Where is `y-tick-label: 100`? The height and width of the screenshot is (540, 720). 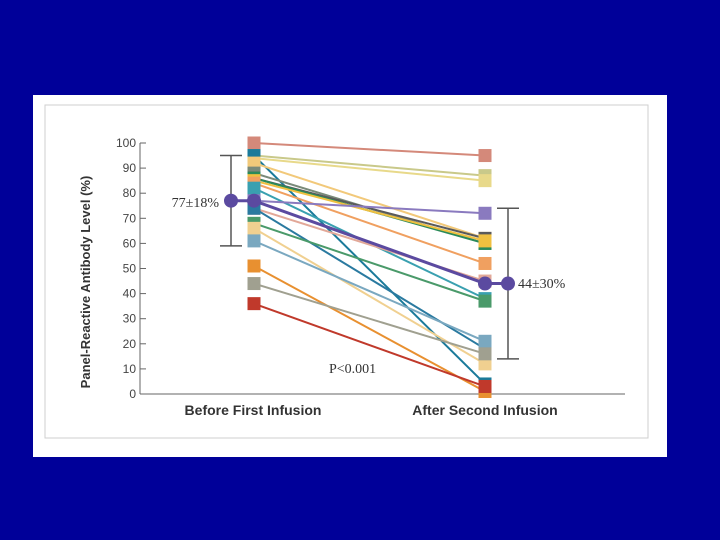
y-tick-label: 100 is located at coordinates (126, 143).